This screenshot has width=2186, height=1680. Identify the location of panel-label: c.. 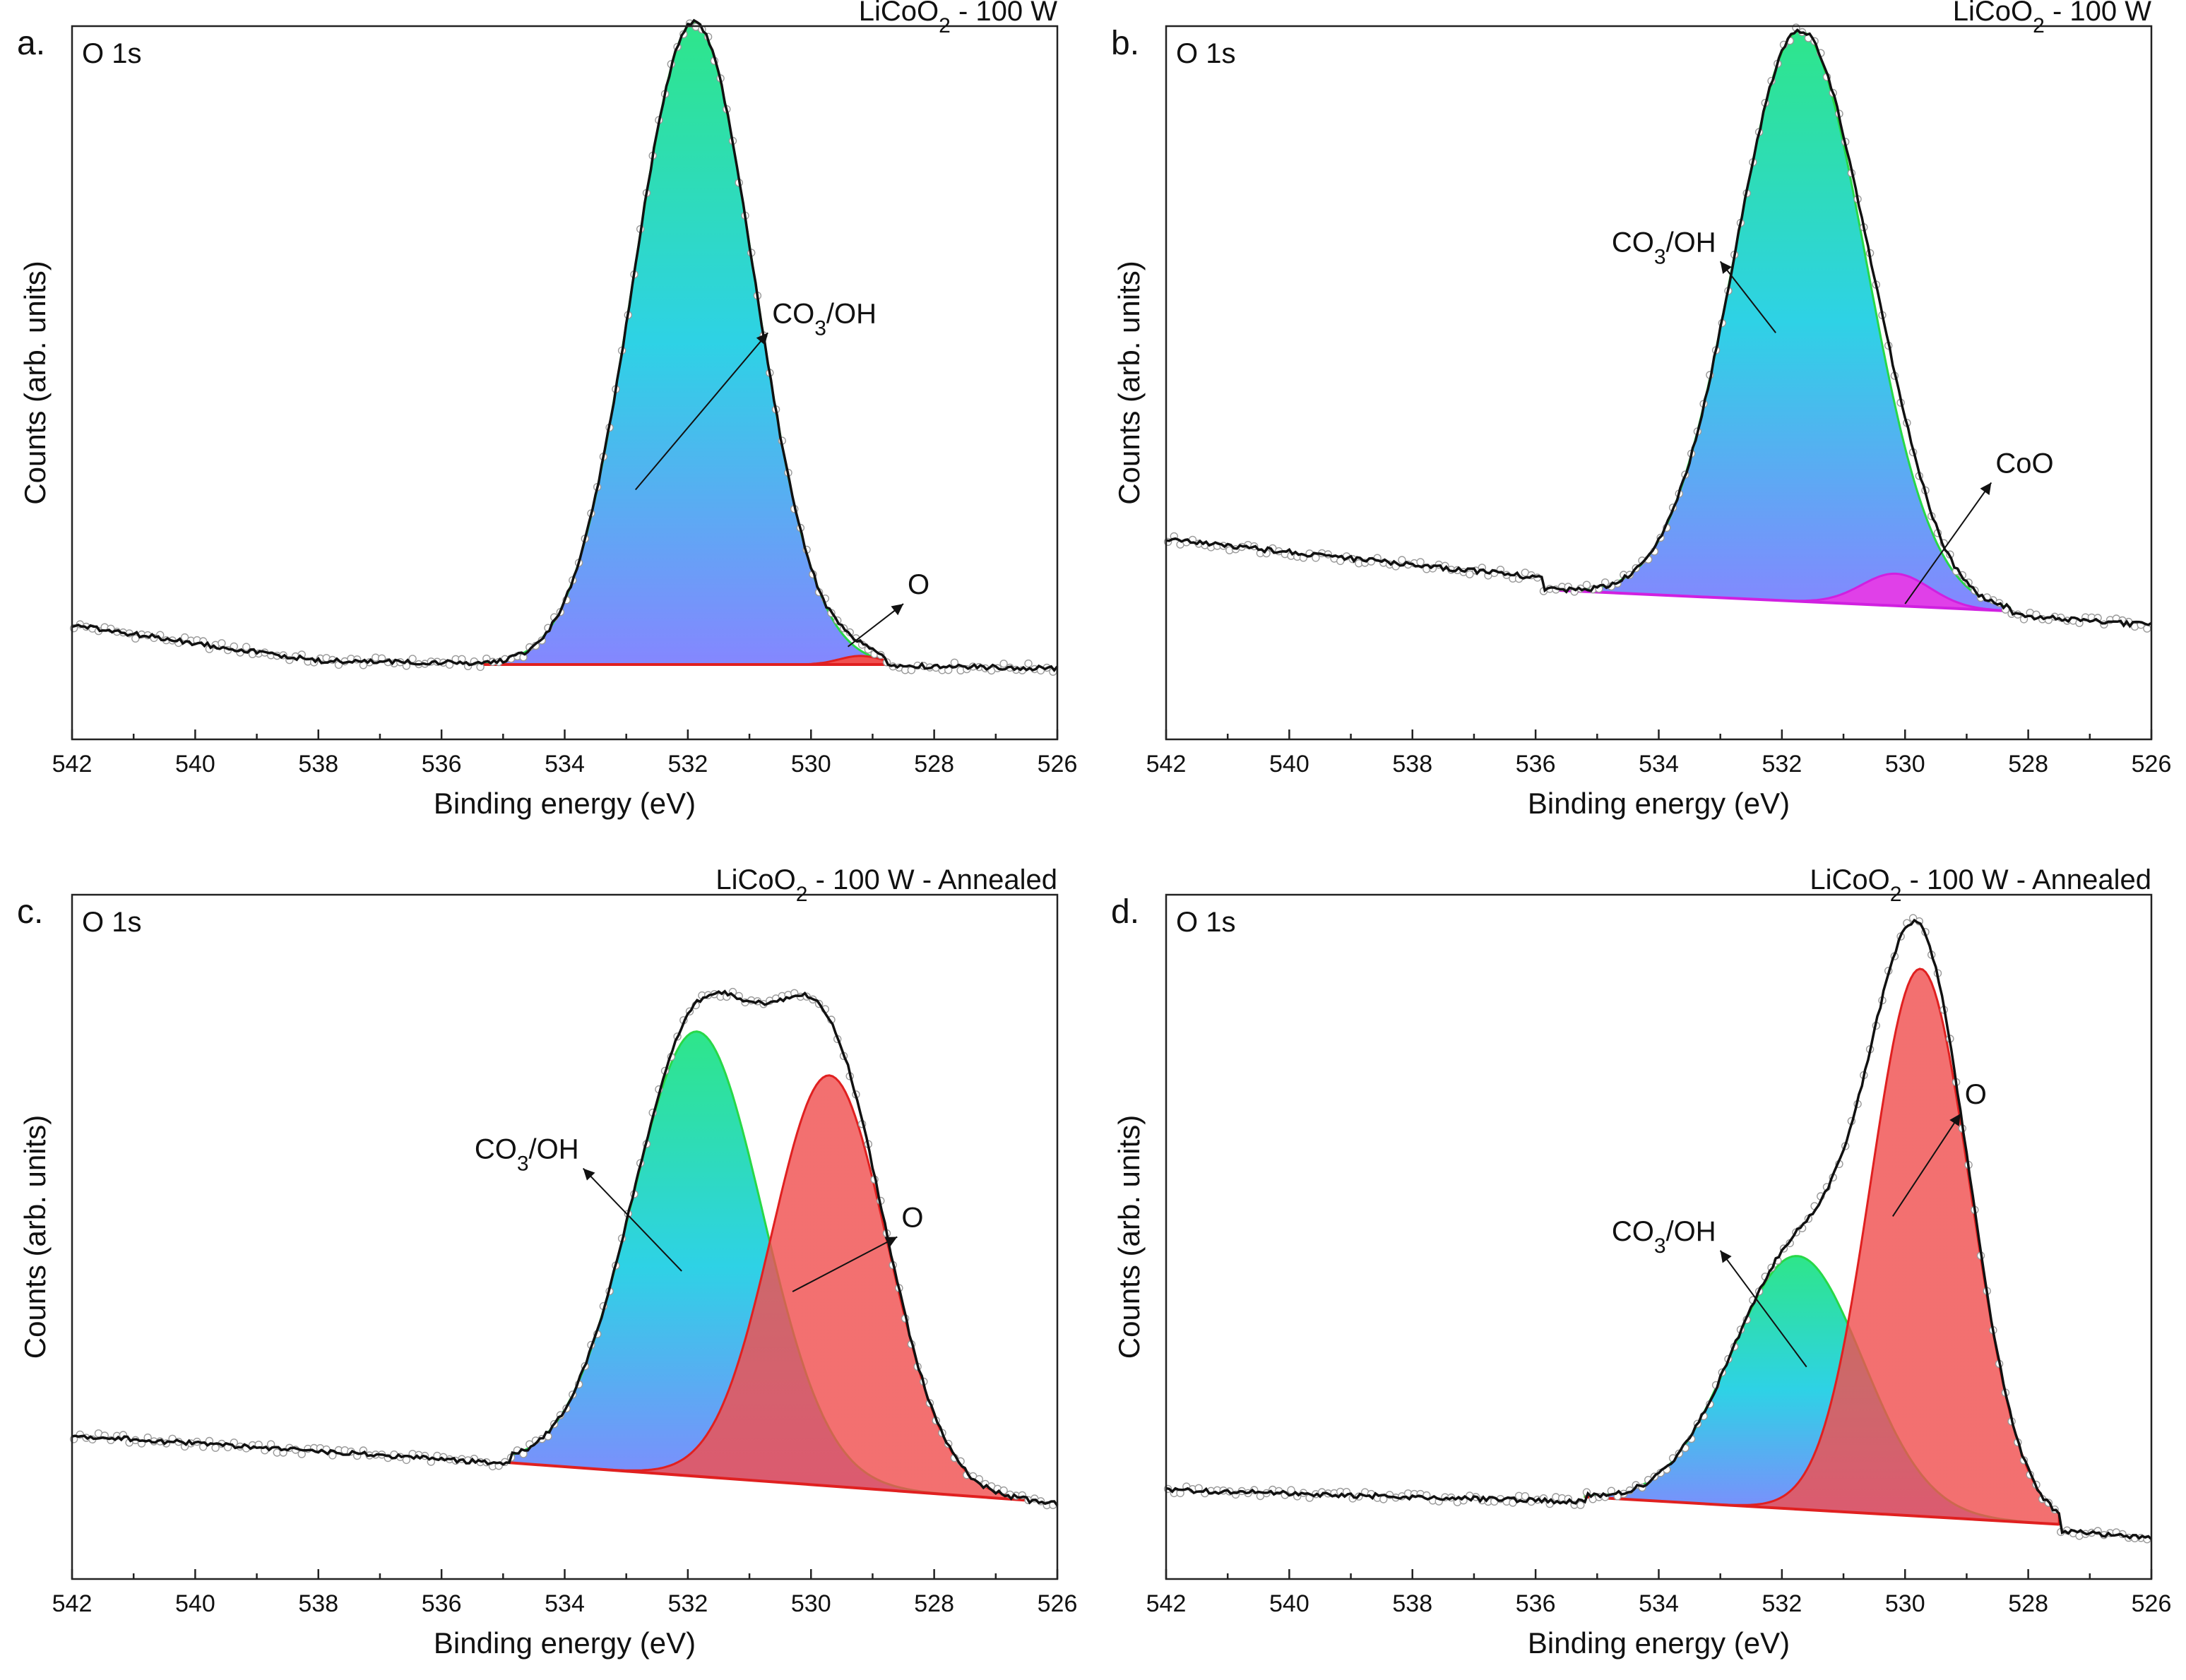
(30, 912).